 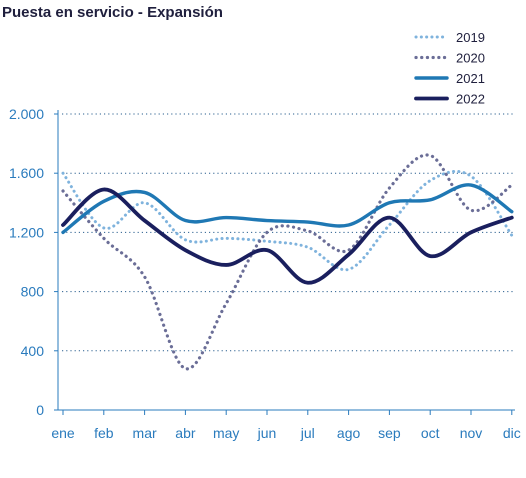 What do you see at coordinates (26, 173) in the screenshot?
I see `y-tick-label: 1.600` at bounding box center [26, 173].